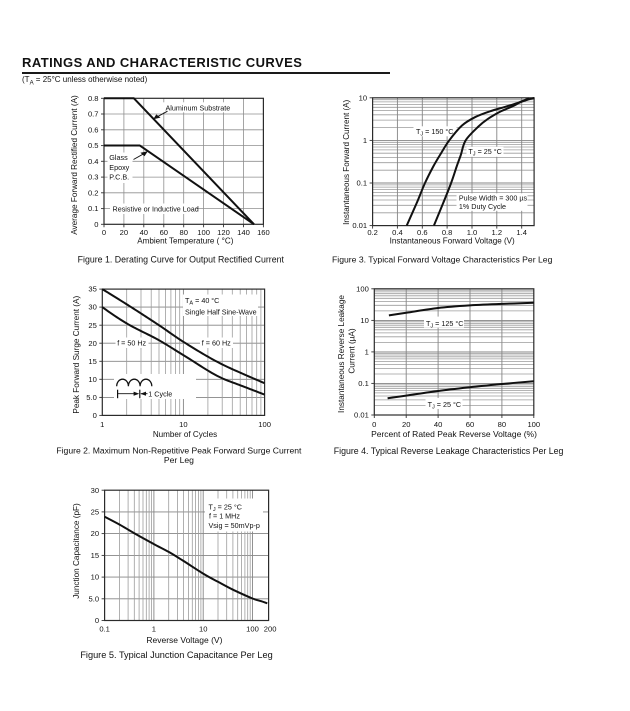  What do you see at coordinates (434, 132) in the screenshot?
I see `svg-text: TJ = 150 °C` at bounding box center [434, 132].